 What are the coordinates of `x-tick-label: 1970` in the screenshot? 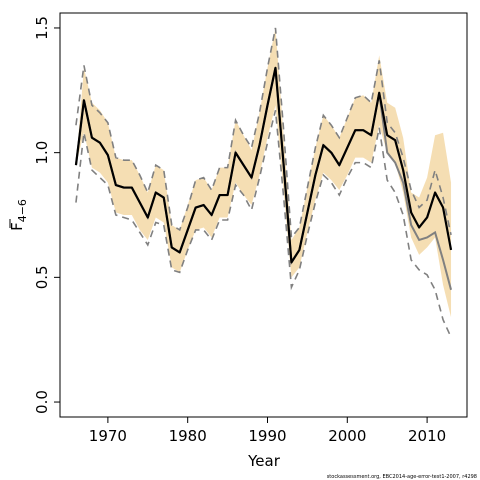 It's located at (108, 436).